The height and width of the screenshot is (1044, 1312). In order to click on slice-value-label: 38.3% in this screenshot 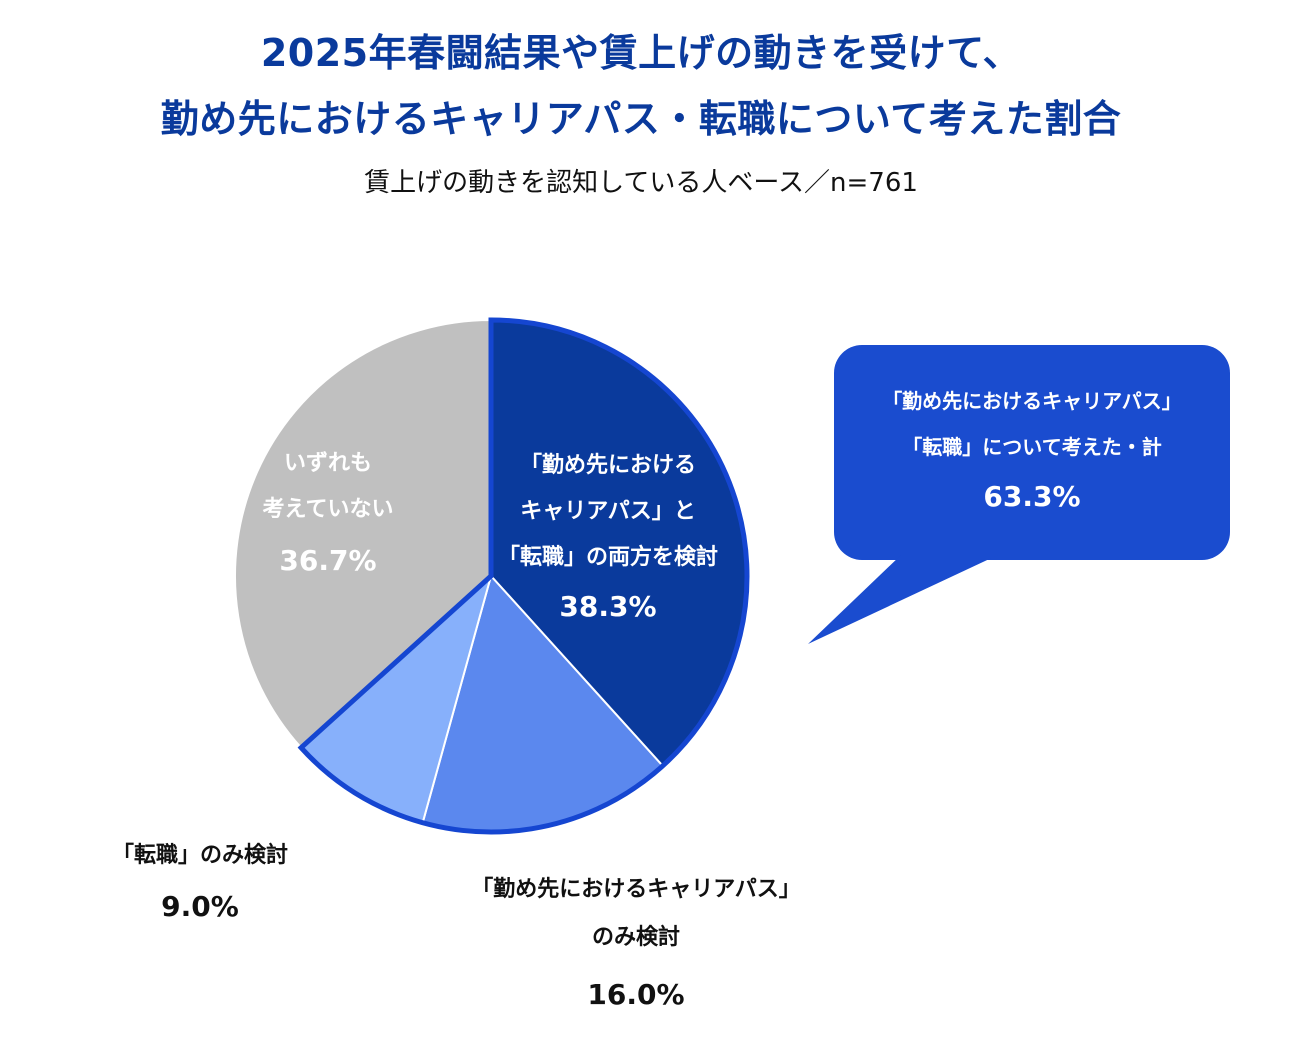, I will do `click(607, 606)`.